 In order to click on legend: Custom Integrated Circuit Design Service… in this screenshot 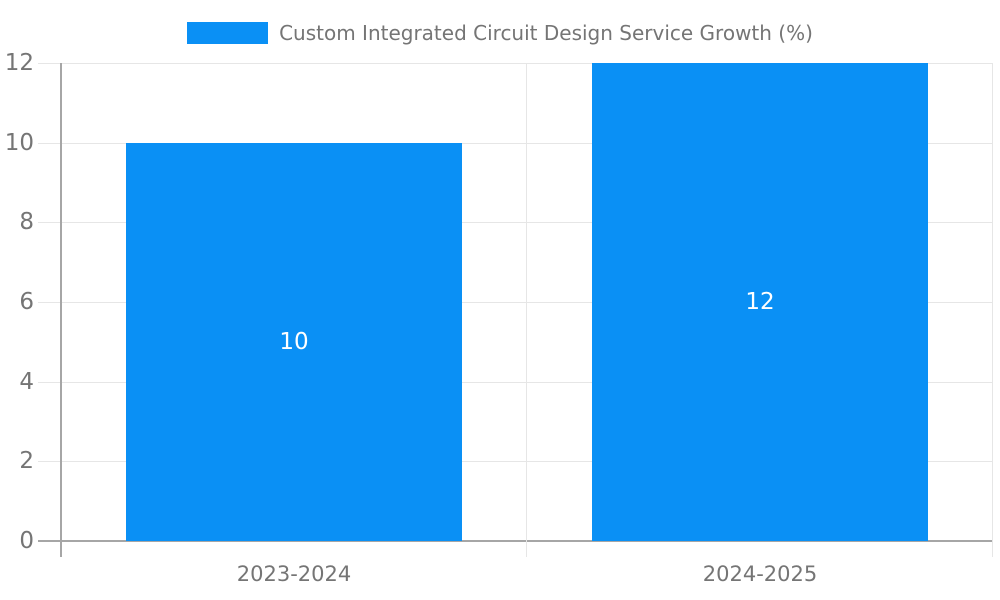, I will do `click(500, 33)`.